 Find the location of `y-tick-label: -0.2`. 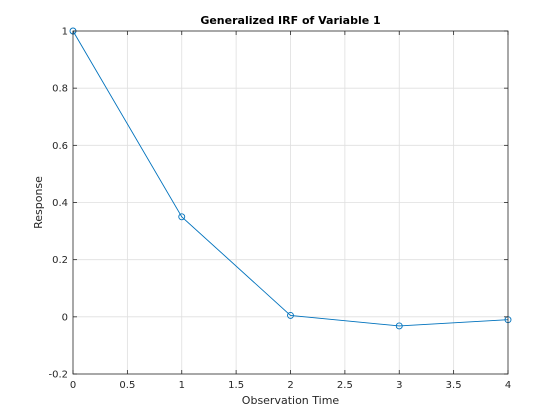

y-tick-label: -0.2 is located at coordinates (58, 375).